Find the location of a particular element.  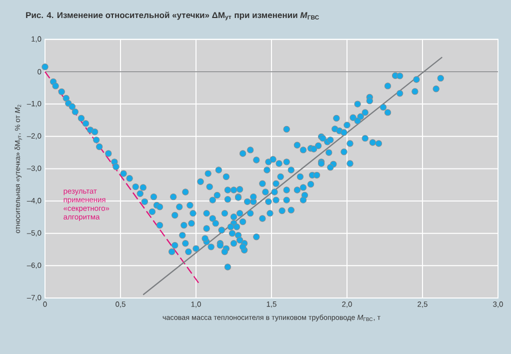

chart-title: Рис. 4. Изменение относительной «утечки» ΔM$_{ут}$ при изменении M$_{ГВС}$ is located at coordinates (172, 16).